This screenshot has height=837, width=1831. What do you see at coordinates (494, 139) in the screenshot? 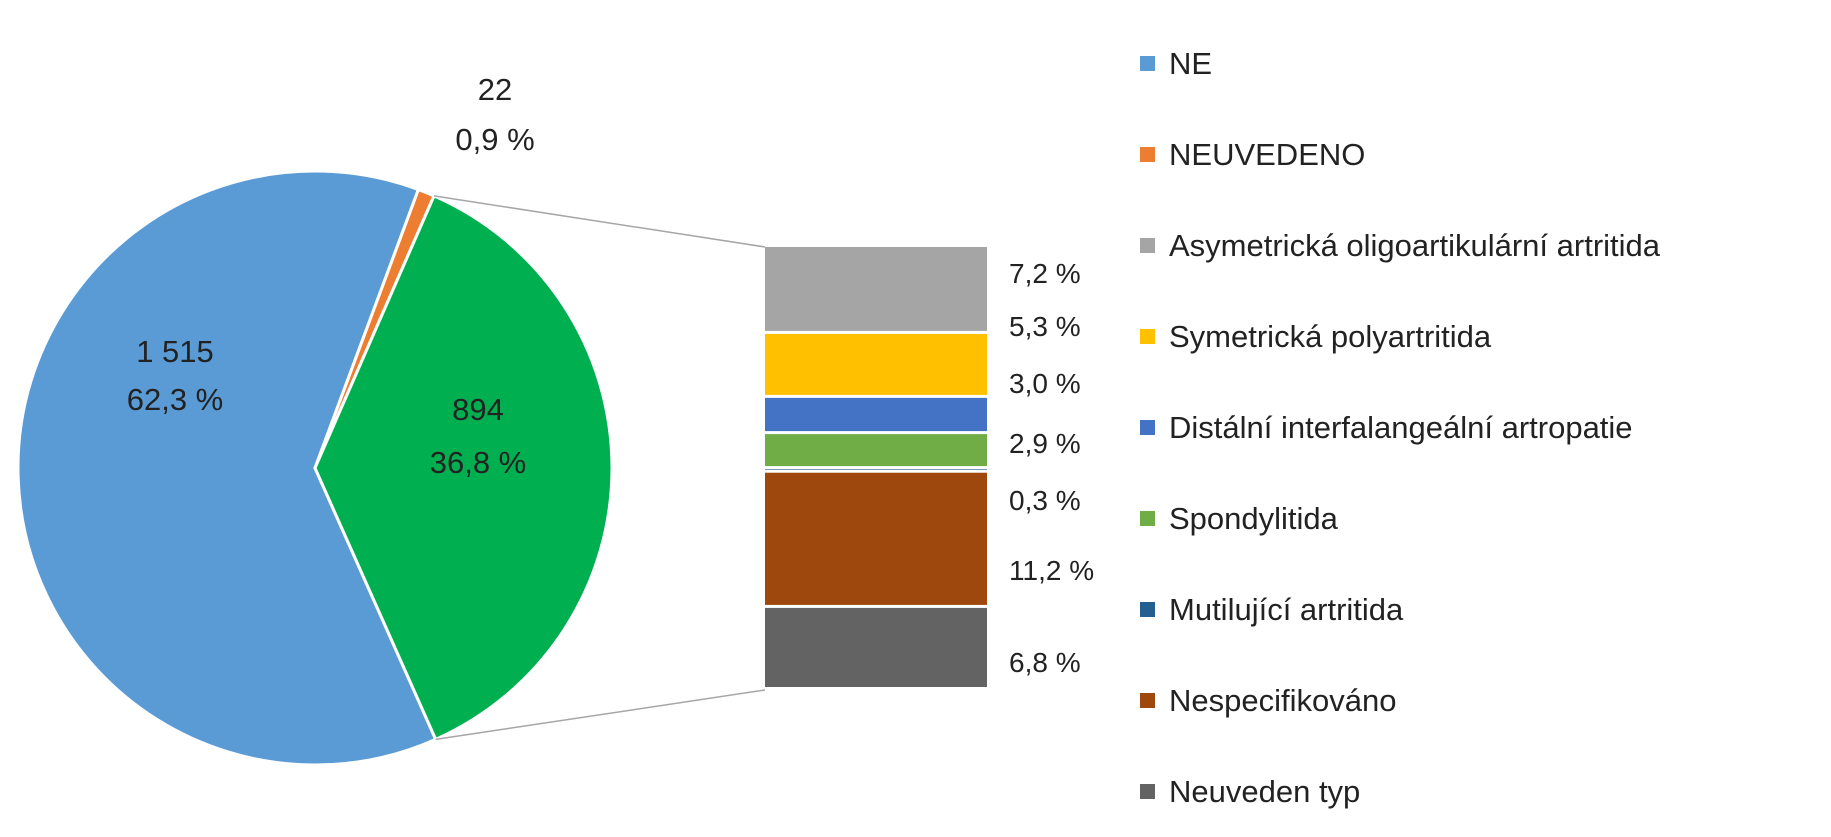
I see `slice-percent-label: 0,9 %` at bounding box center [494, 139].